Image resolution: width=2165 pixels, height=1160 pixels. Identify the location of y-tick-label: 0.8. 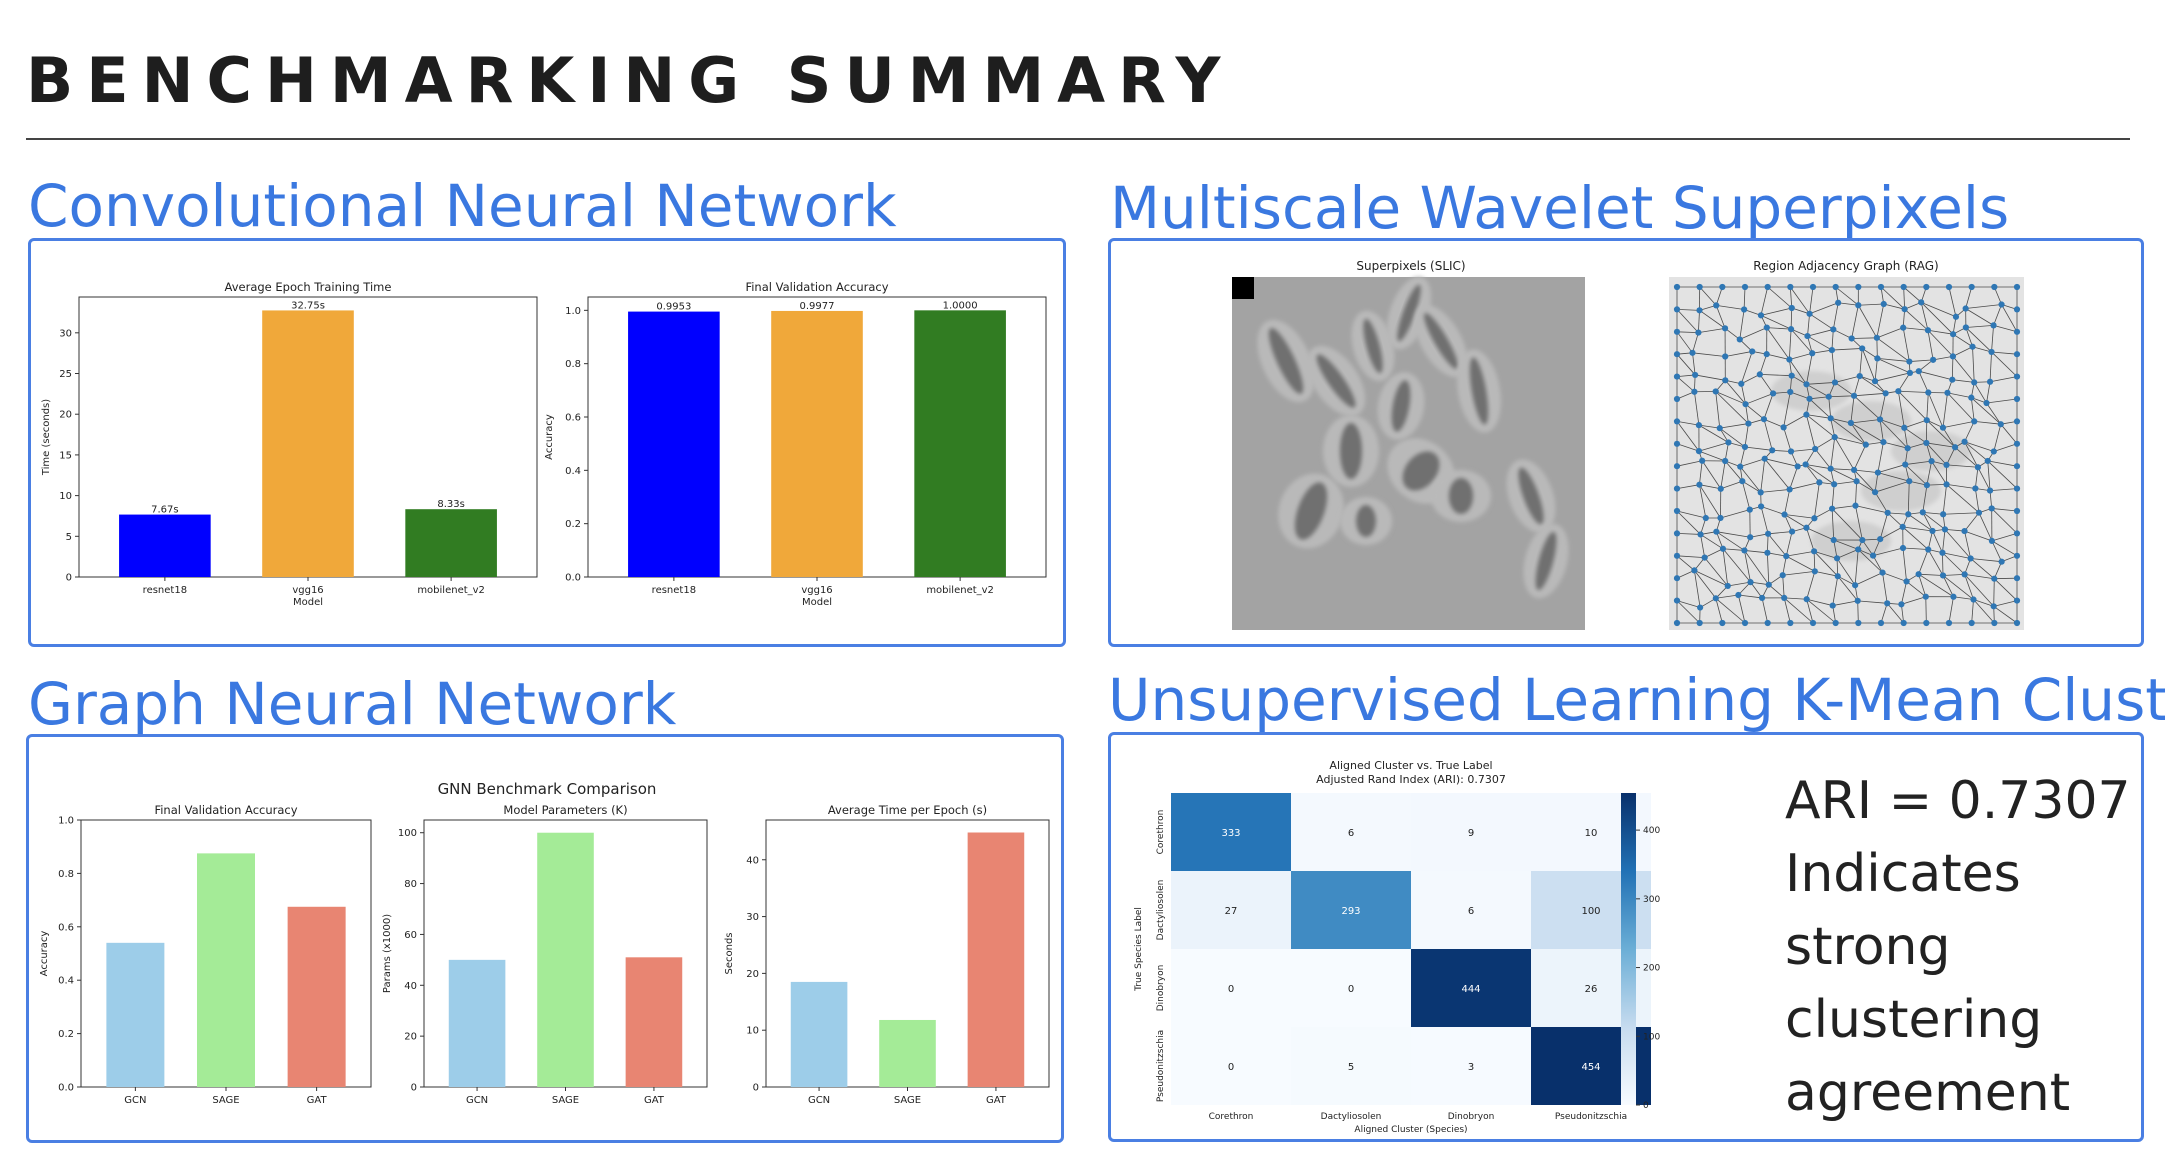
(66, 874).